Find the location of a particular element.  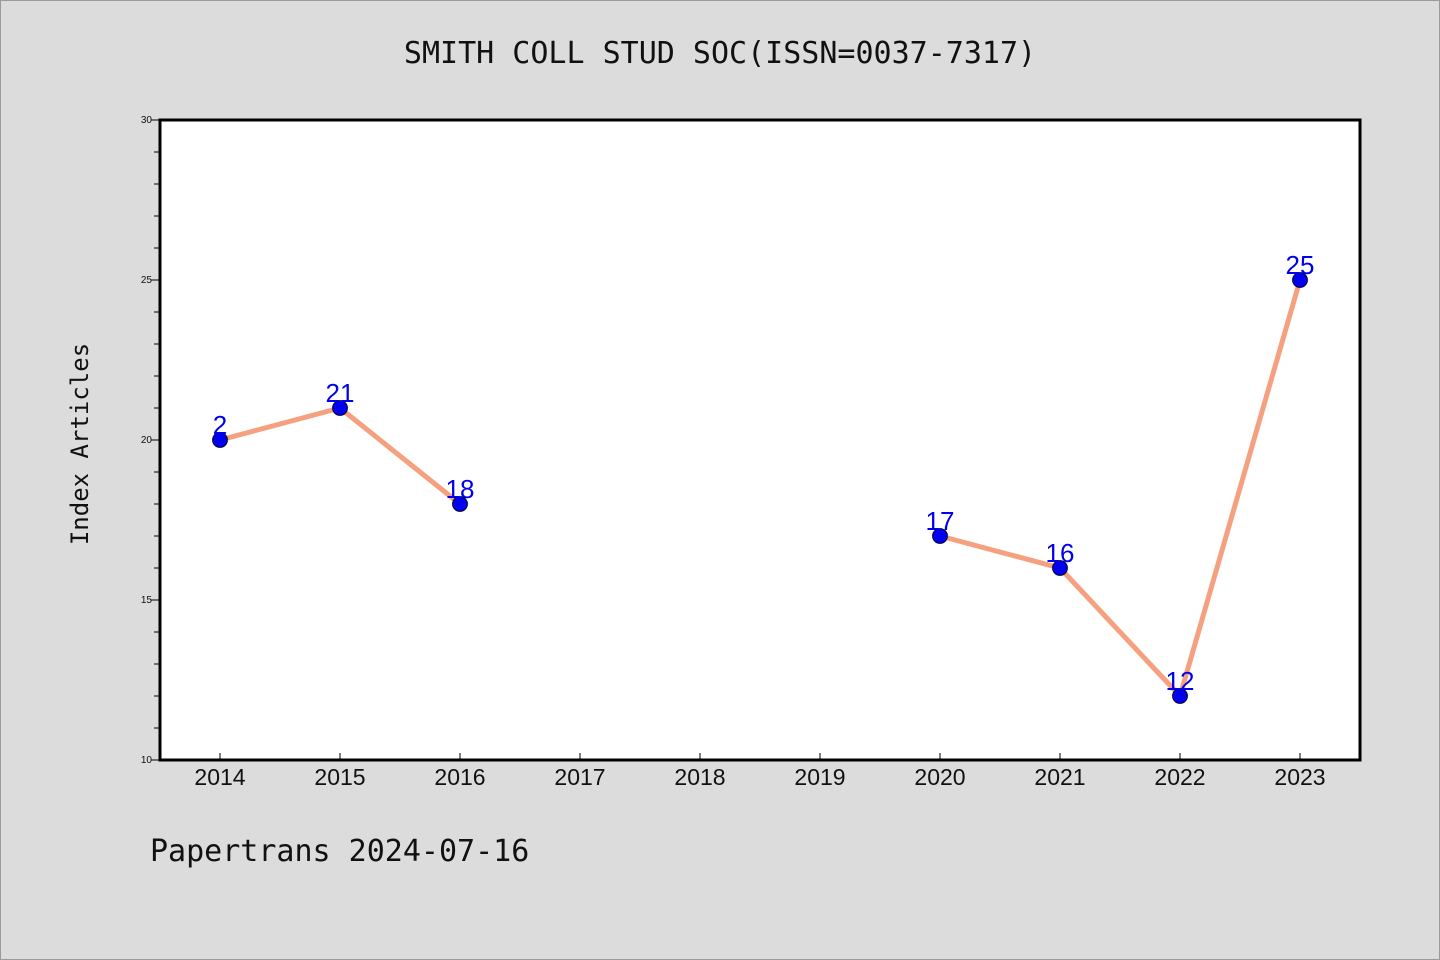

data-label: 21 is located at coordinates (340, 393).